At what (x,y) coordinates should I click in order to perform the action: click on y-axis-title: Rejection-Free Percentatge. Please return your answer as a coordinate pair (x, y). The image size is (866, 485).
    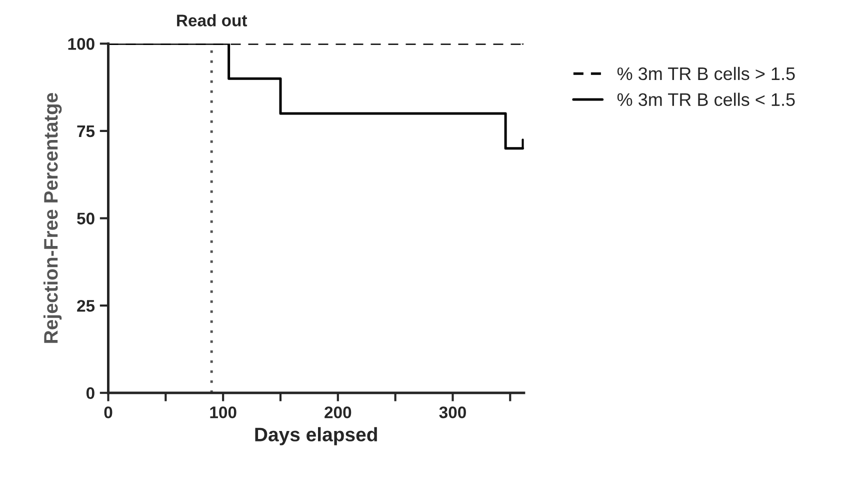
    Looking at the image, I should click on (52, 218).